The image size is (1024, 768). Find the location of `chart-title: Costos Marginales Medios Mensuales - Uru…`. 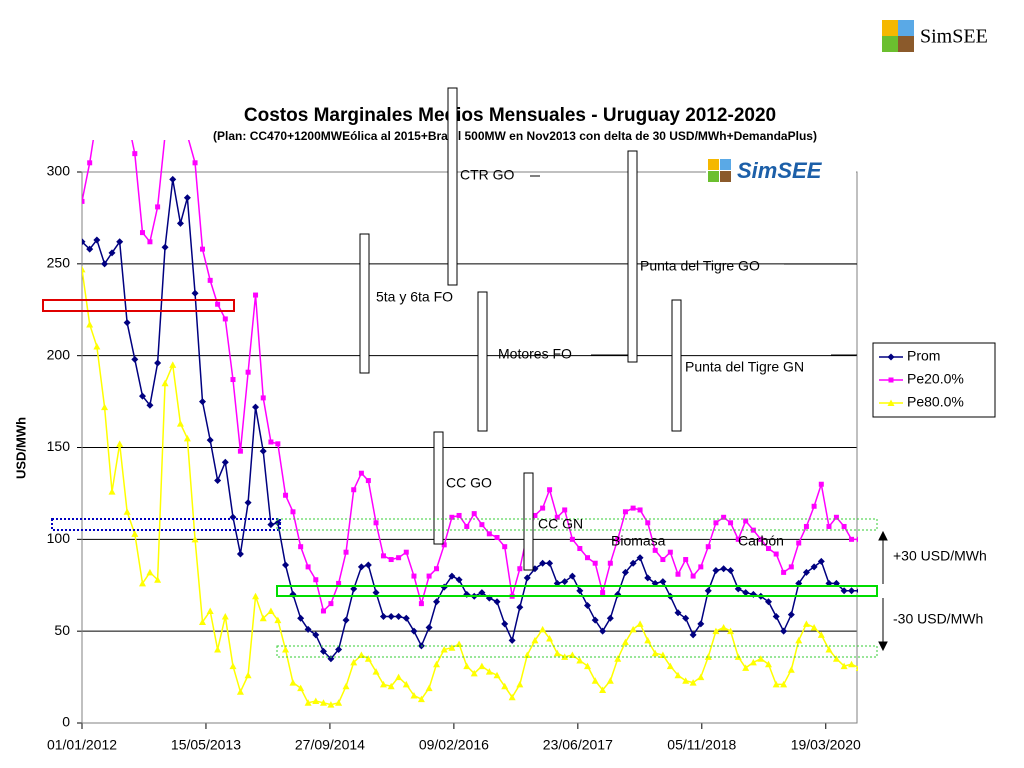

chart-title: Costos Marginales Medios Mensuales - Uru… is located at coordinates (510, 115).